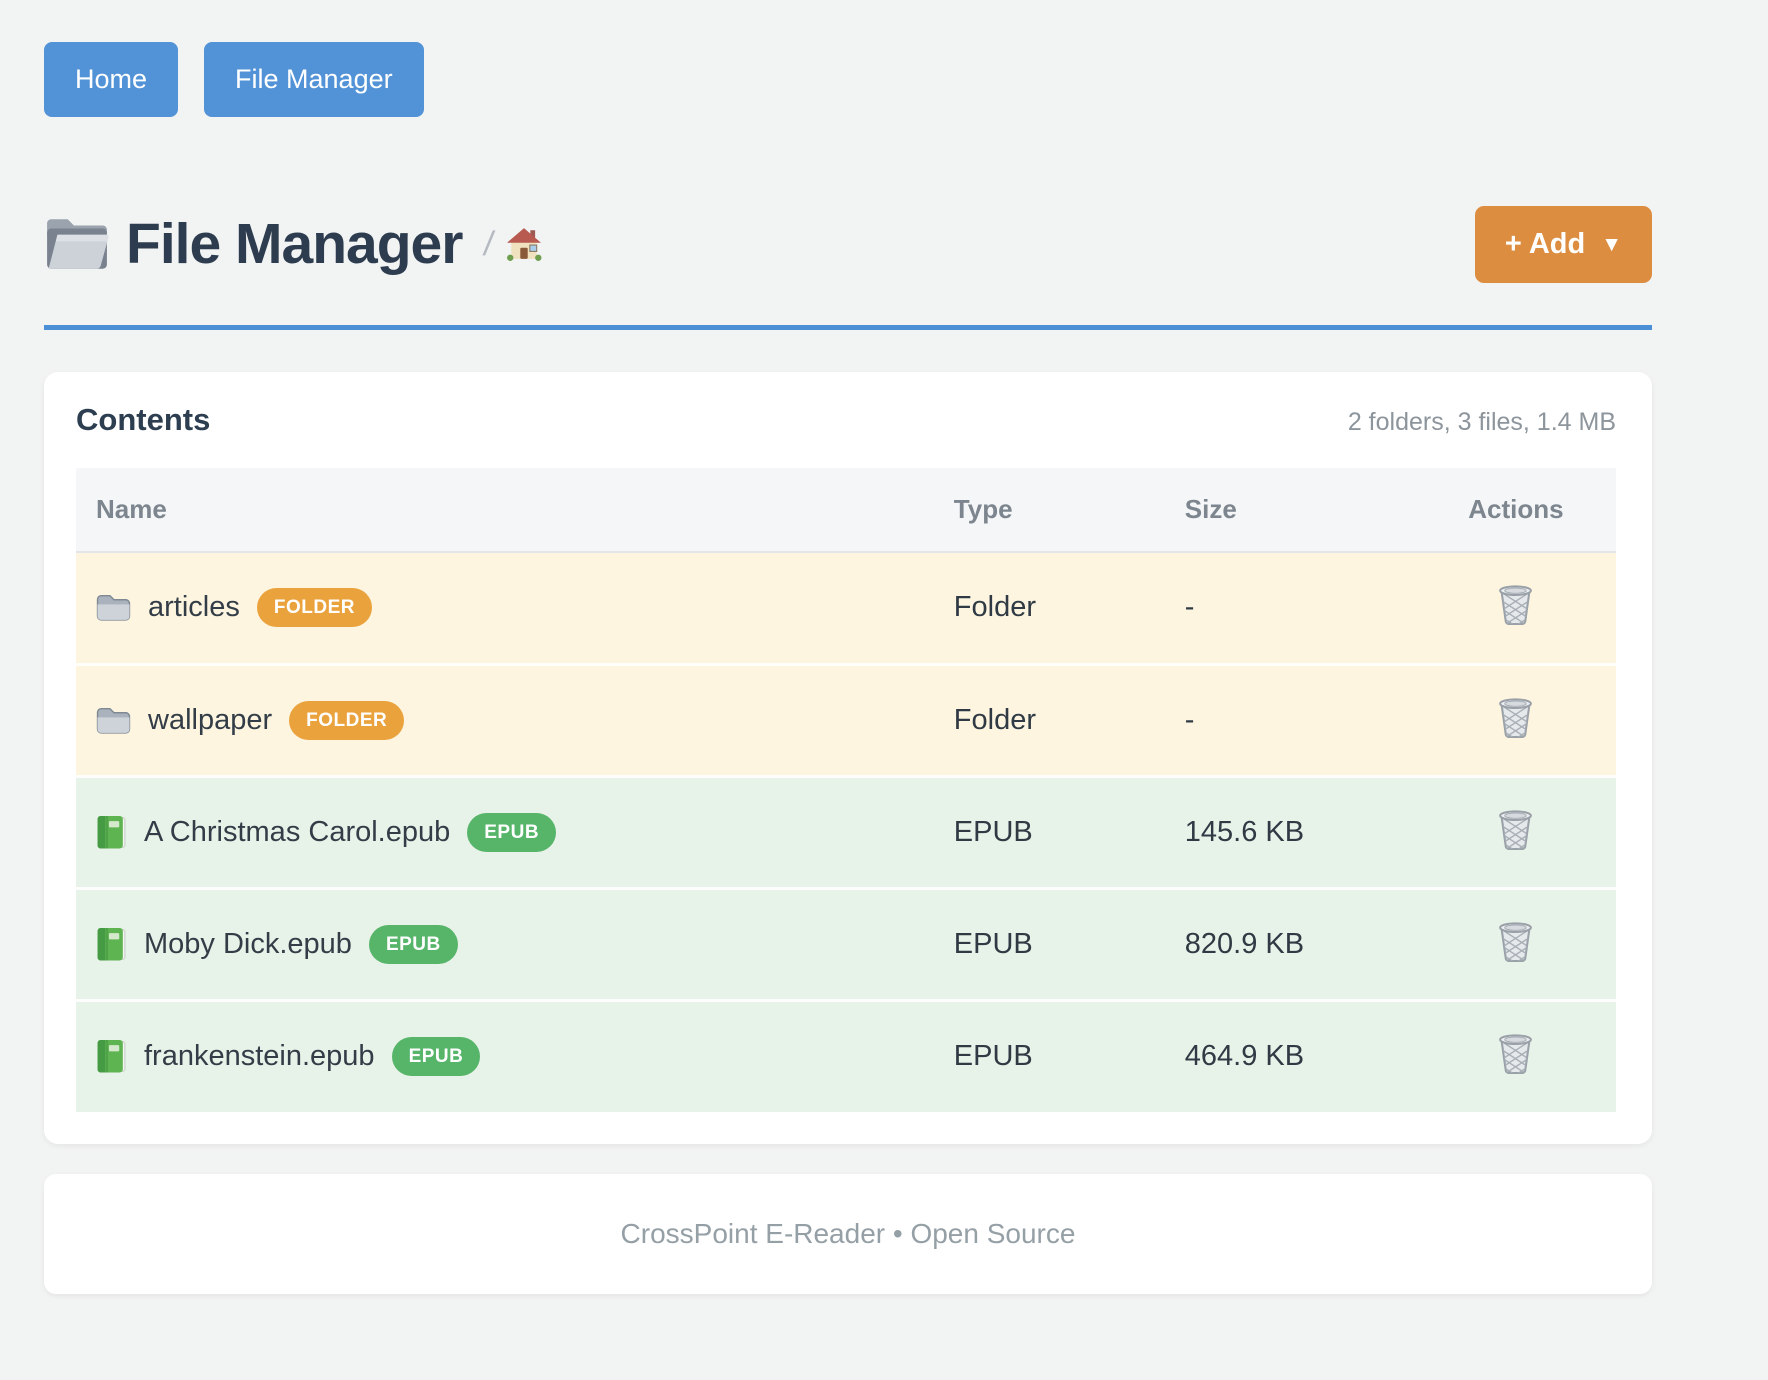 The width and height of the screenshot is (1768, 1380). What do you see at coordinates (1244, 831) in the screenshot?
I see `file-size: 145.6 KB` at bounding box center [1244, 831].